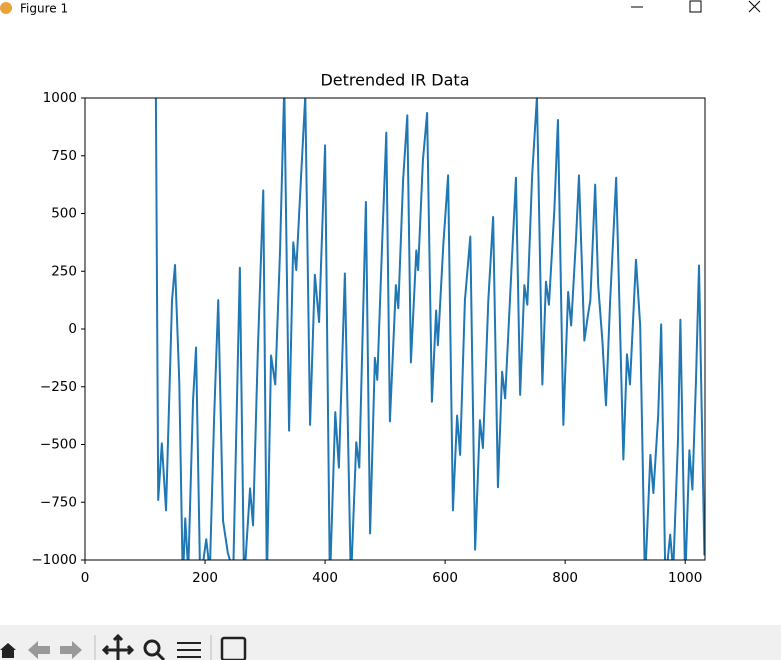 The height and width of the screenshot is (660, 781). I want to click on x-tick-label: 1000, so click(685, 578).